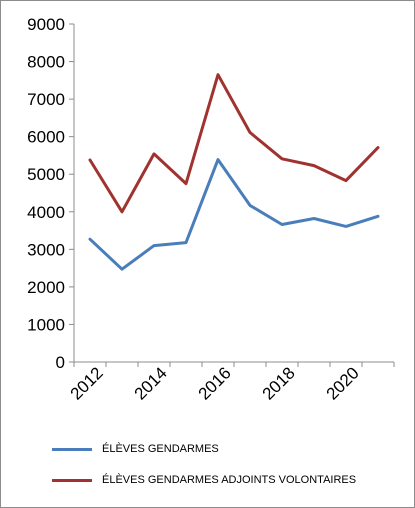 The image size is (415, 508). Describe the element at coordinates (227, 449) in the screenshot. I see `legend-item-eleves-gendarmes: ÉLÈVES GENDARMES` at that location.